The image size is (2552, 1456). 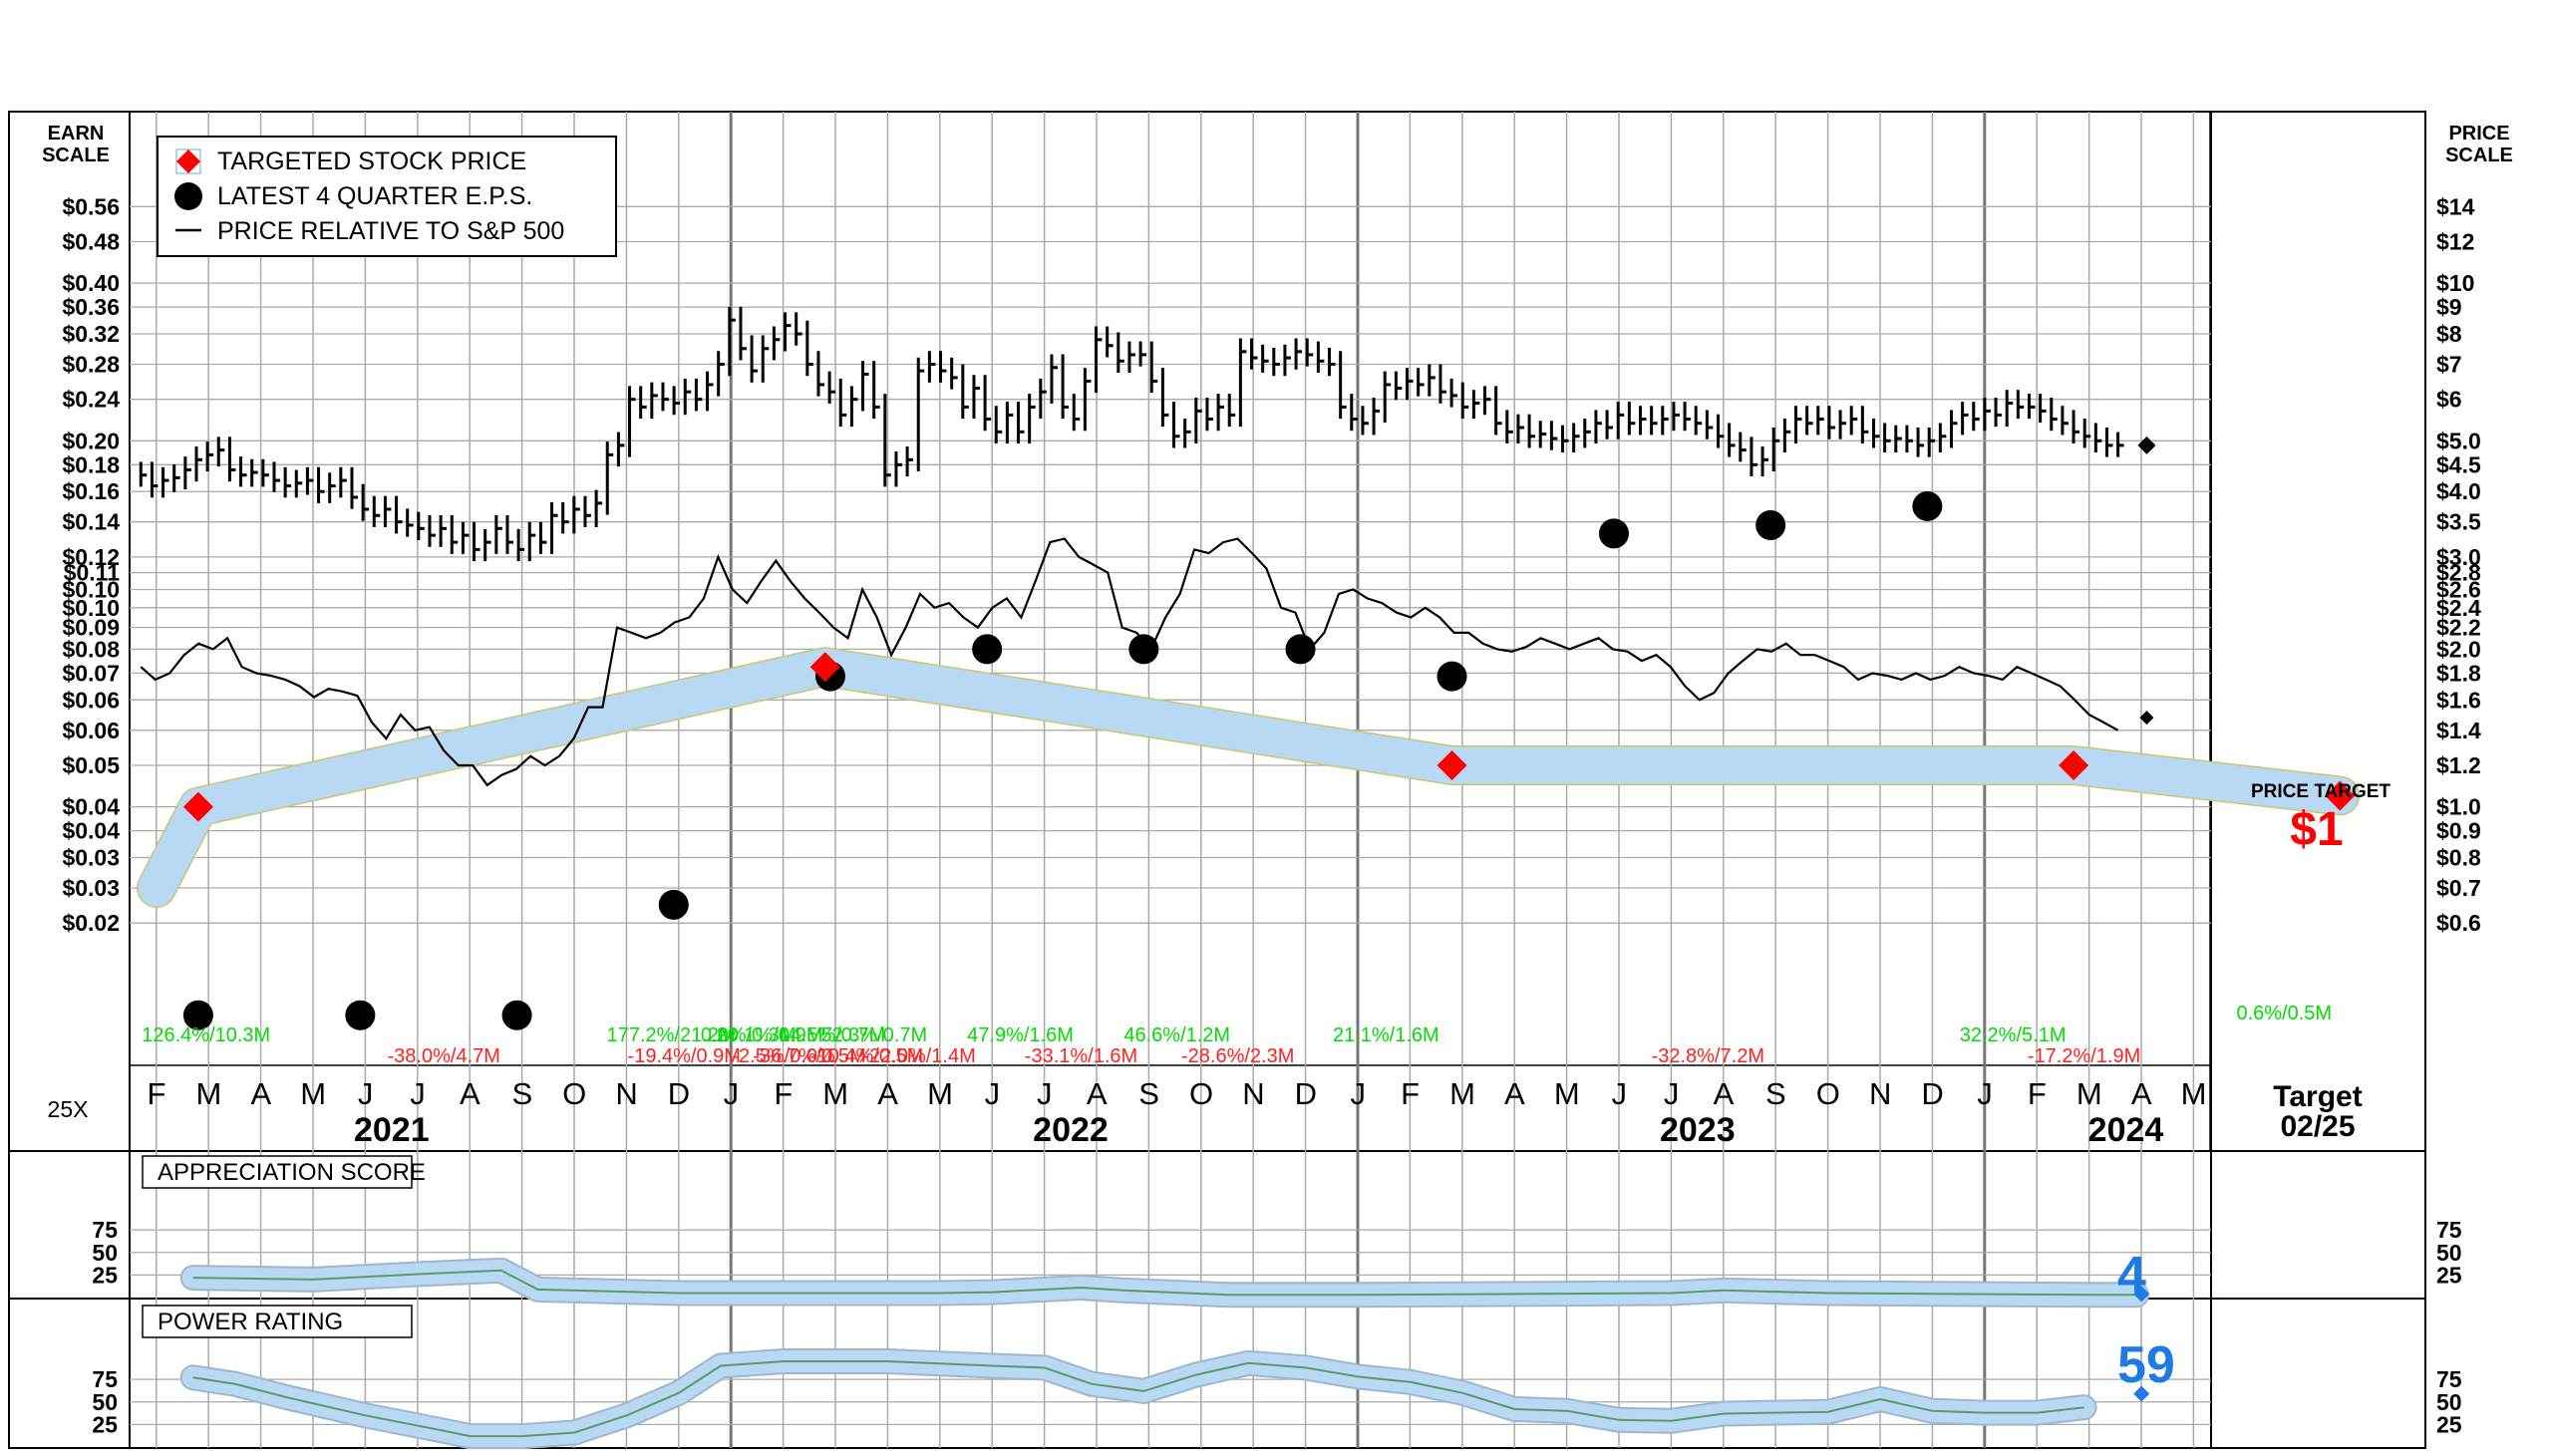 I want to click on year-label: 2022, so click(x=1071, y=1130).